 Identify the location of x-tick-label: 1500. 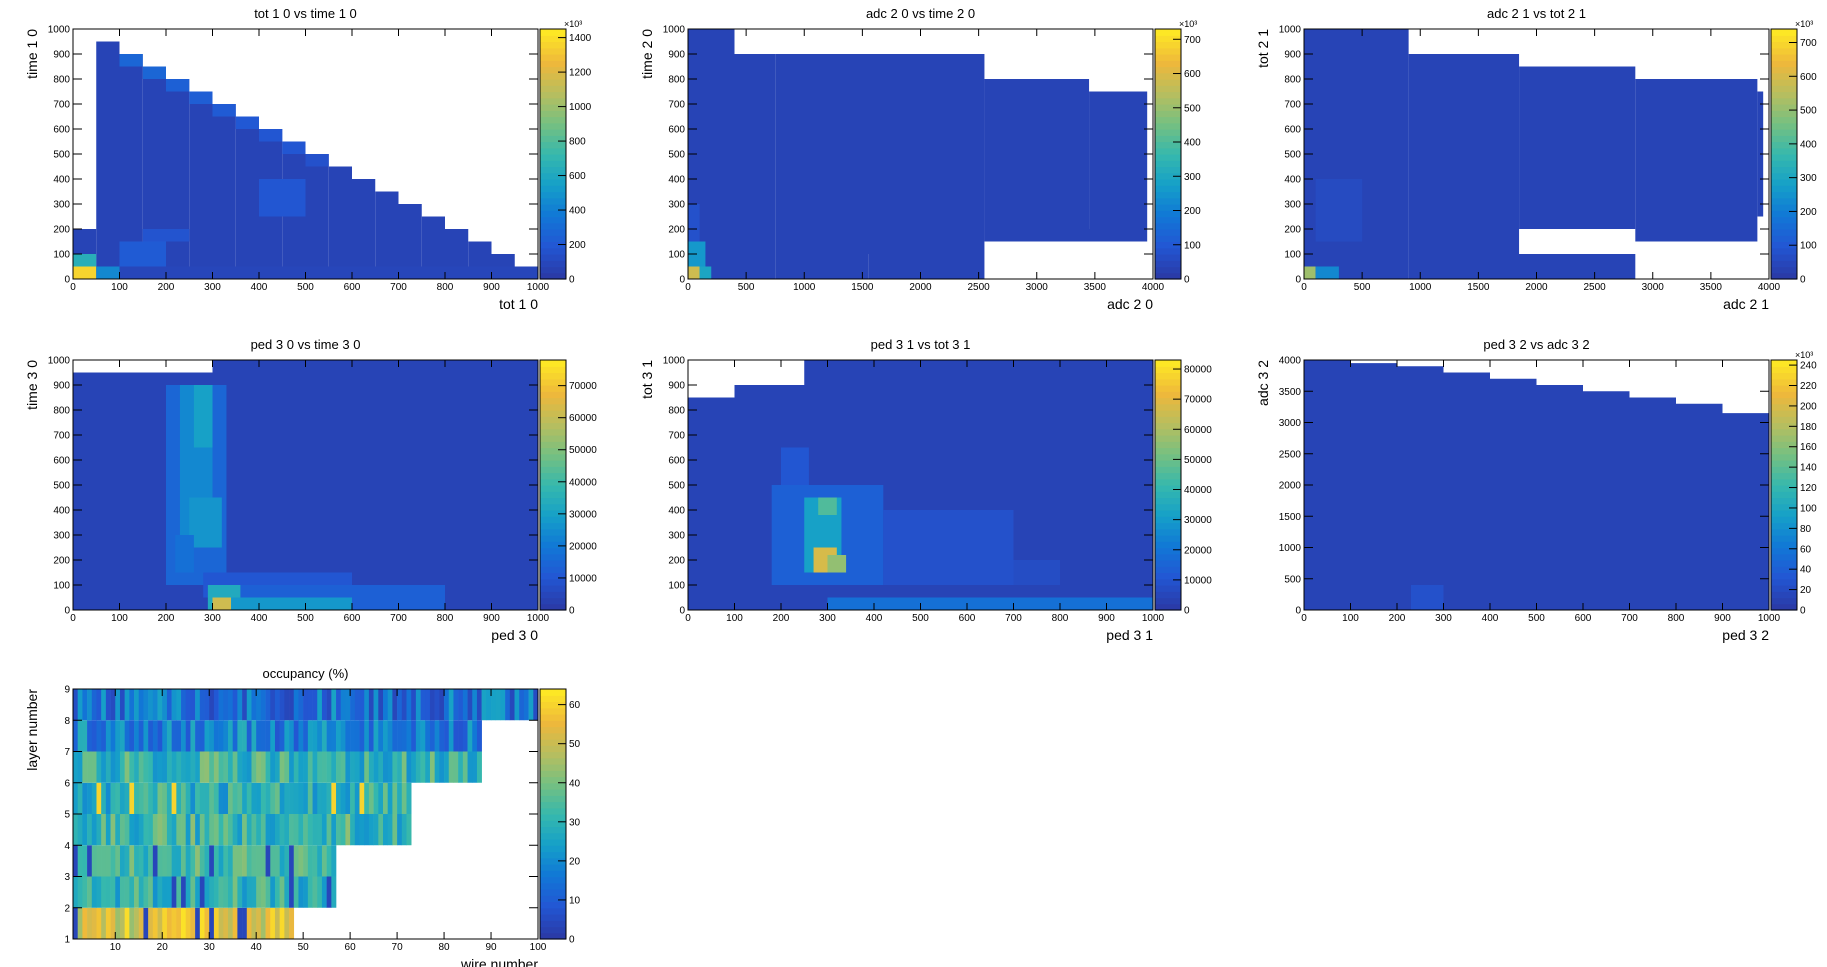
(1478, 287).